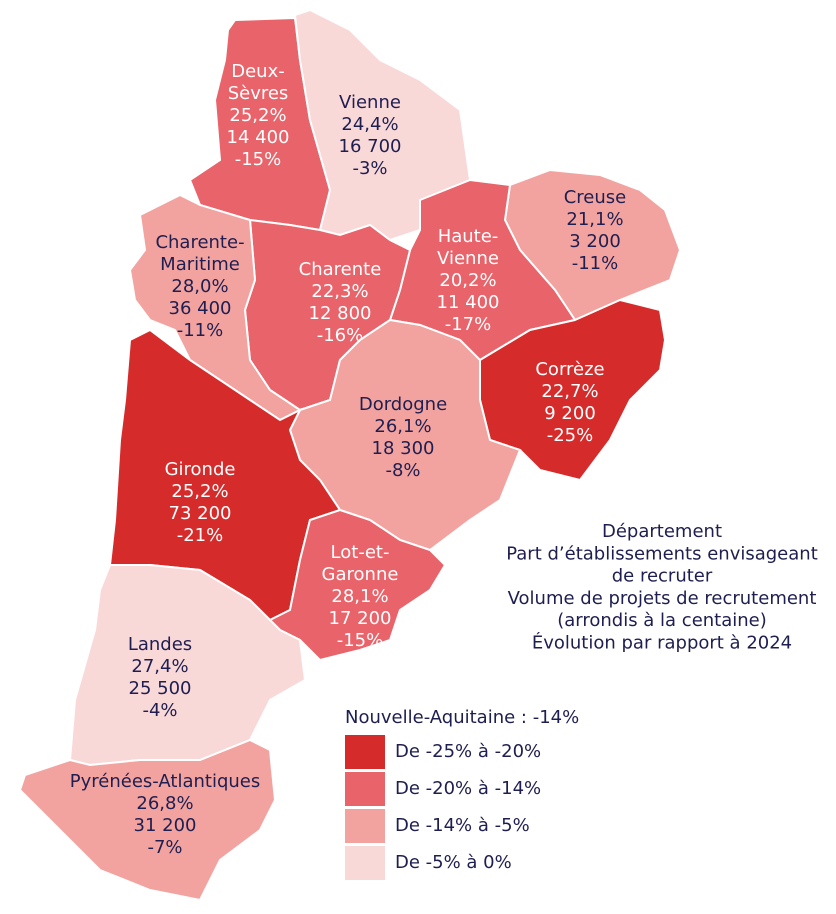 The image size is (836, 914). I want to click on department-volume: 12 800, so click(340, 313).